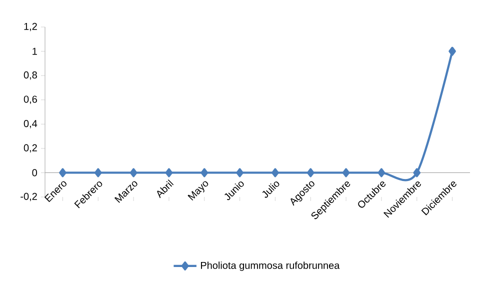 The height and width of the screenshot is (282, 482). Describe the element at coordinates (30, 27) in the screenshot. I see `y-tick-label: 1,2` at that location.